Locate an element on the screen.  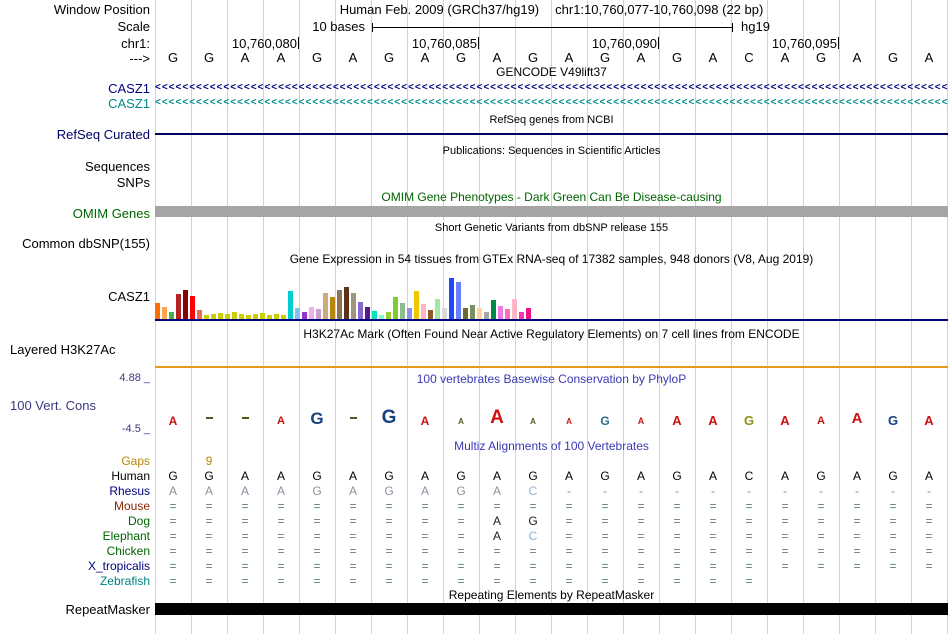
refseq-gene-line is located at coordinates (551, 134).